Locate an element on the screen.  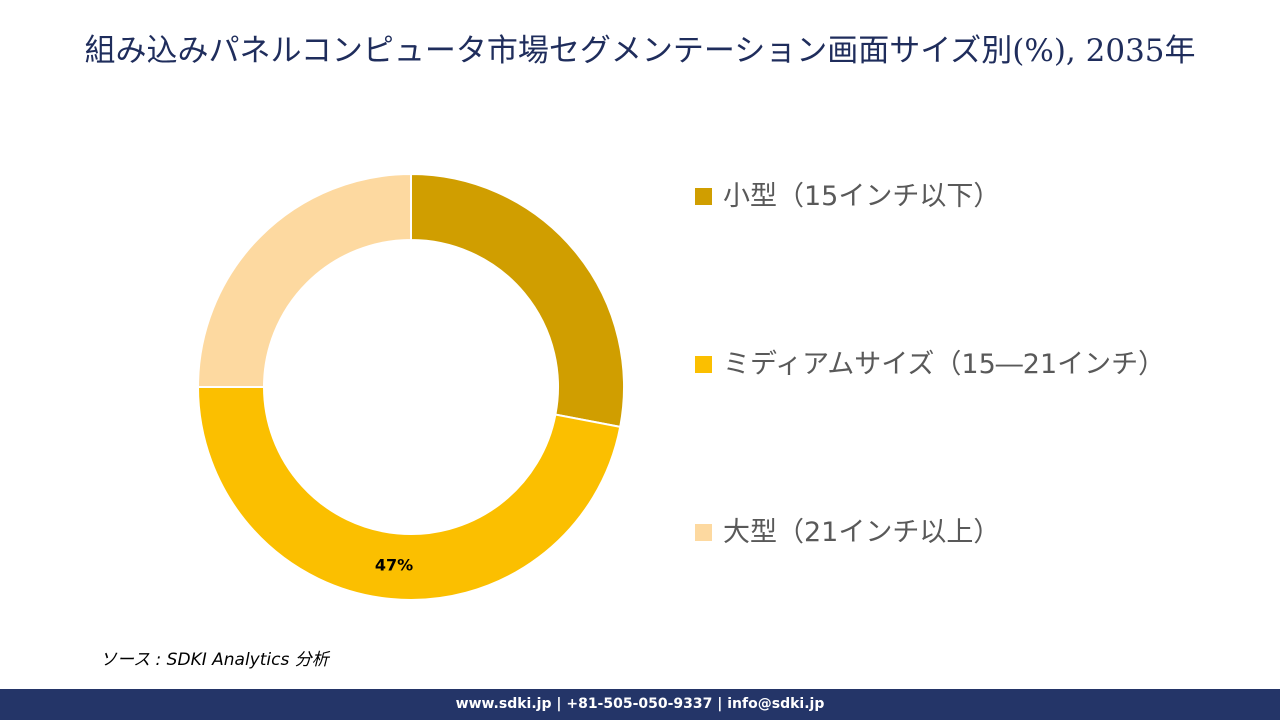
legend-item: 小型（15インチ以下） is located at coordinates (930, 197).